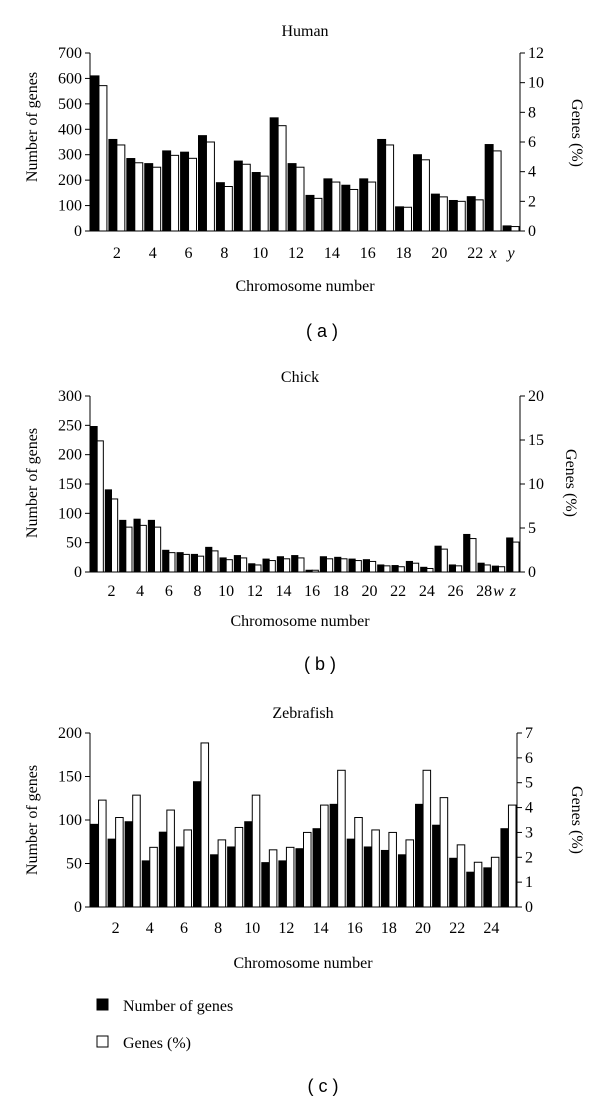  I want to click on y-tick-label: 250, so click(70, 425).